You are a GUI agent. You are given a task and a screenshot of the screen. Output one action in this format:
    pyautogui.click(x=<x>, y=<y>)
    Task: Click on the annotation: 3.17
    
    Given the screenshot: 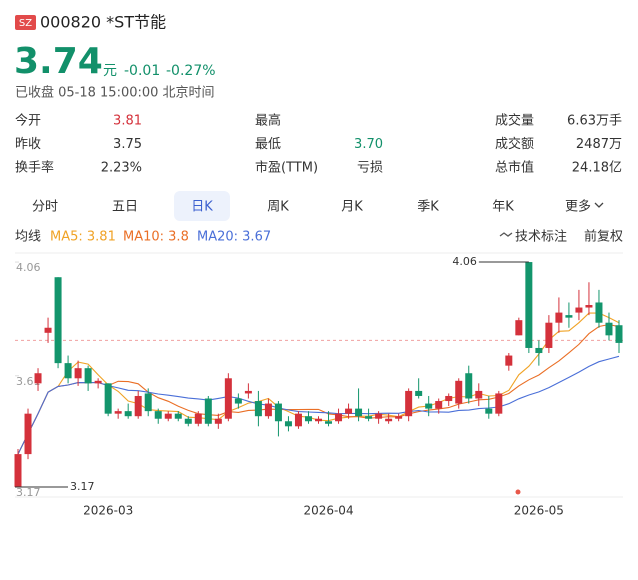 What is the action you would take?
    pyautogui.click(x=82, y=486)
    